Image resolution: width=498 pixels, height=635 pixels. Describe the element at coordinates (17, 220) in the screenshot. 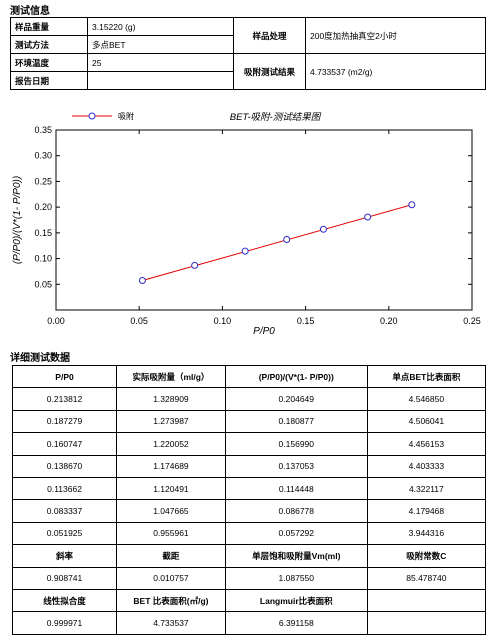

I see `y-axis-label: (P/P0)/(V*(1- P/P0))` at that location.